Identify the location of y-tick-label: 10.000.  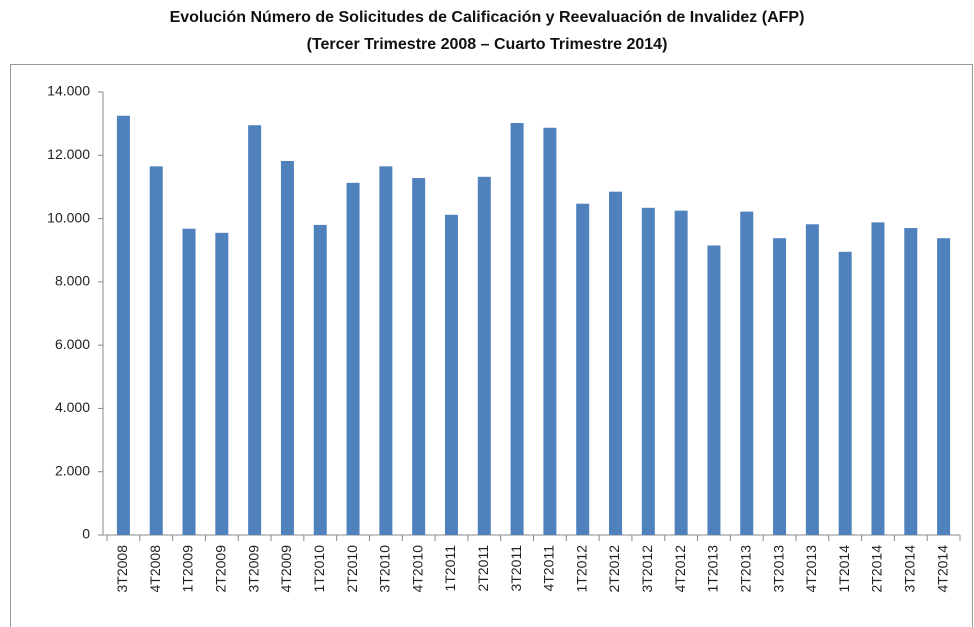
(68, 217).